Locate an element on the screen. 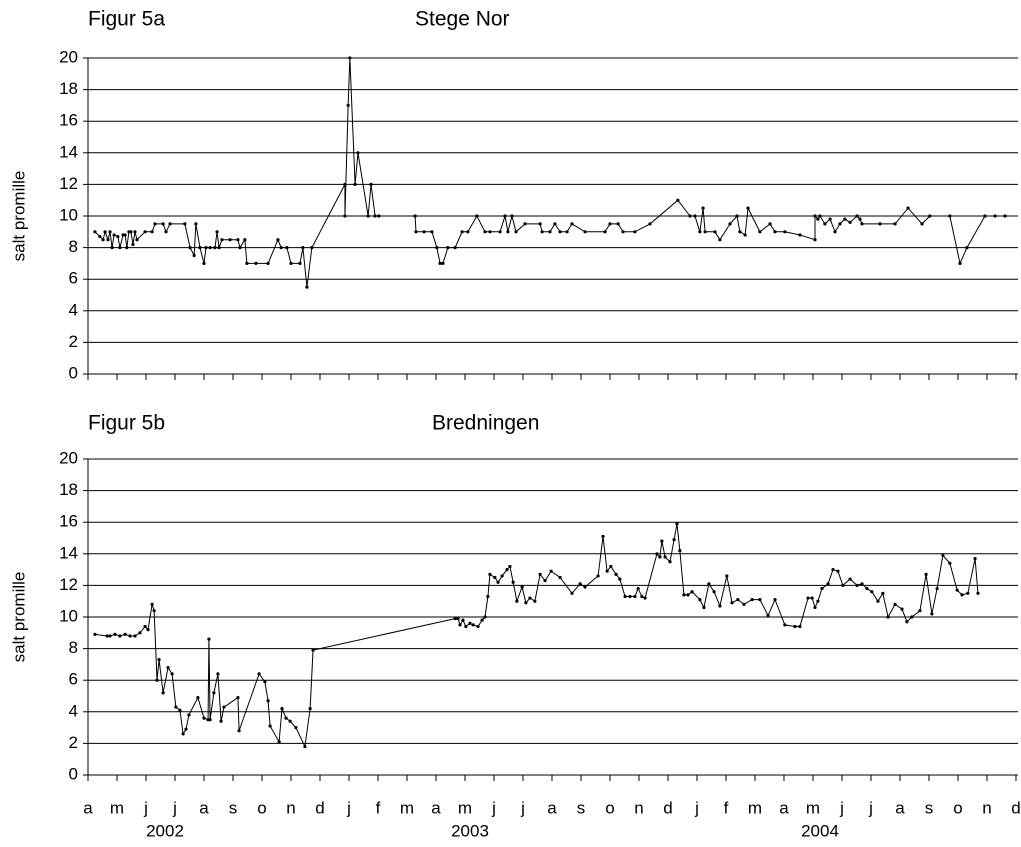  y-tick-label: 8 is located at coordinates (73, 647).